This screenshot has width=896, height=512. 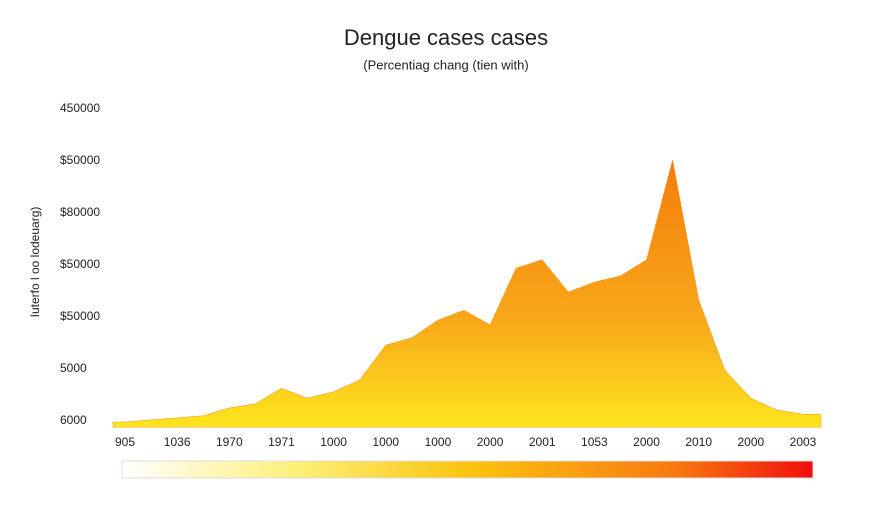 I want to click on color-scale-bar, so click(x=467, y=469).